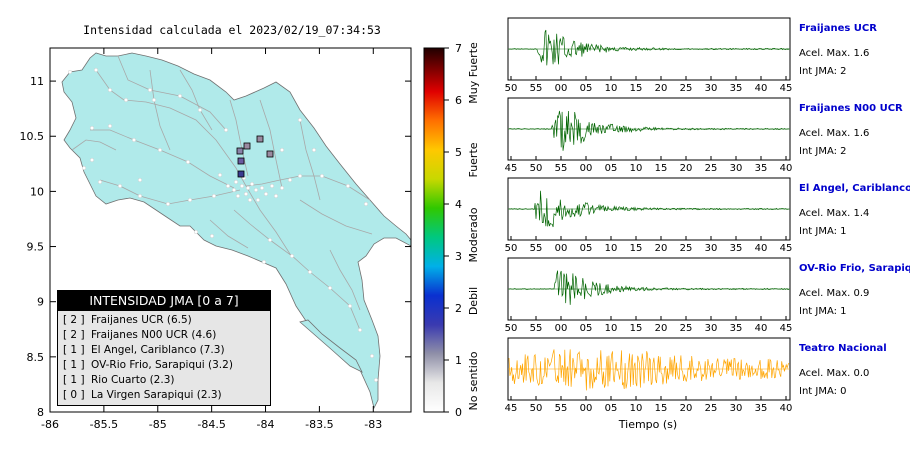 The height and width of the screenshot is (464, 910). What do you see at coordinates (586, 328) in the screenshot?
I see `time-tick-label: 05` at bounding box center [586, 328].